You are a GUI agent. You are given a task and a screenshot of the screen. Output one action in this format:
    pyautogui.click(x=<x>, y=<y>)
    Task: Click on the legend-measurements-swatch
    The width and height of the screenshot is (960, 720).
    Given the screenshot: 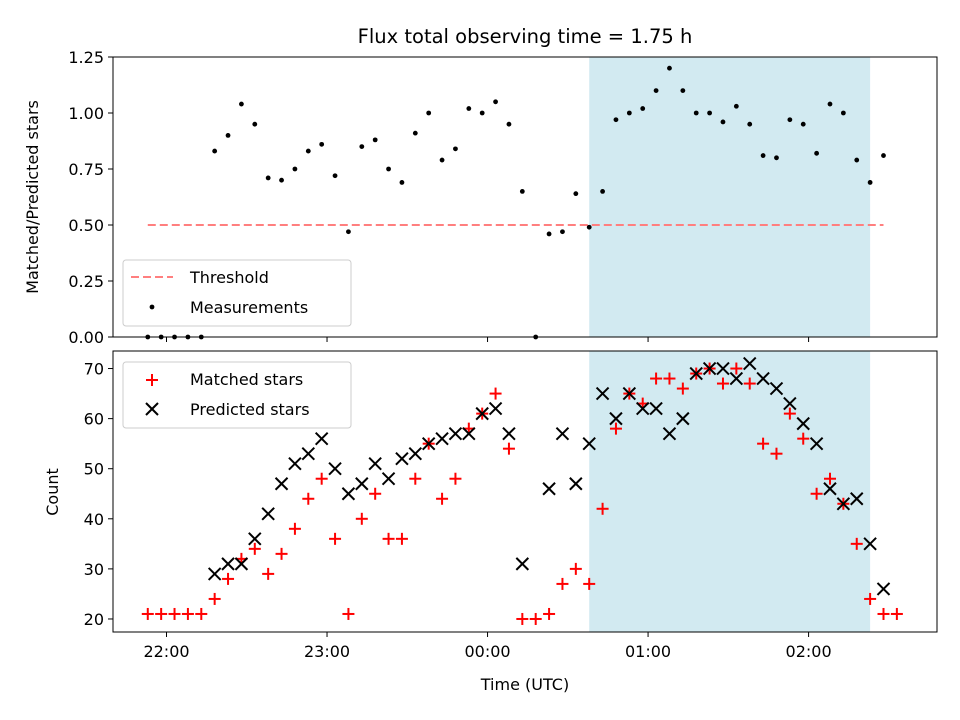 What is the action you would take?
    pyautogui.click(x=152, y=307)
    